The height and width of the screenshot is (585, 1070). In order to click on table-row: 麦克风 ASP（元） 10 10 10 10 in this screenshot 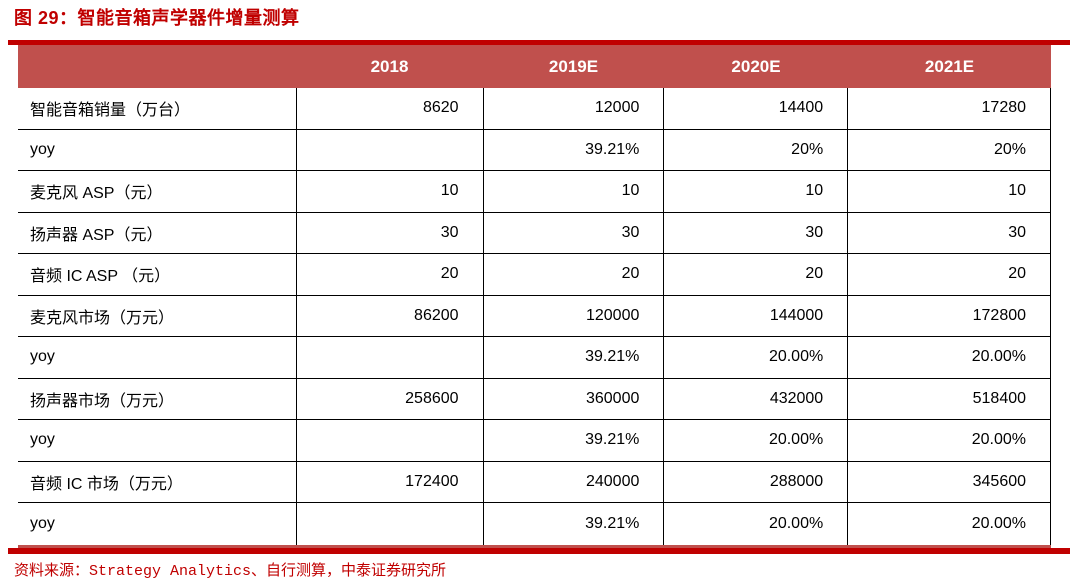, I will do `click(534, 192)`.